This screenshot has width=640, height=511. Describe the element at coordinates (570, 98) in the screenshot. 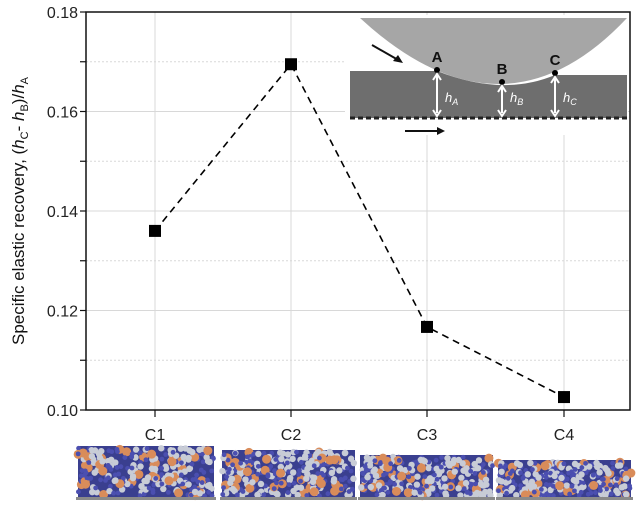

I see `height-label: hC` at that location.